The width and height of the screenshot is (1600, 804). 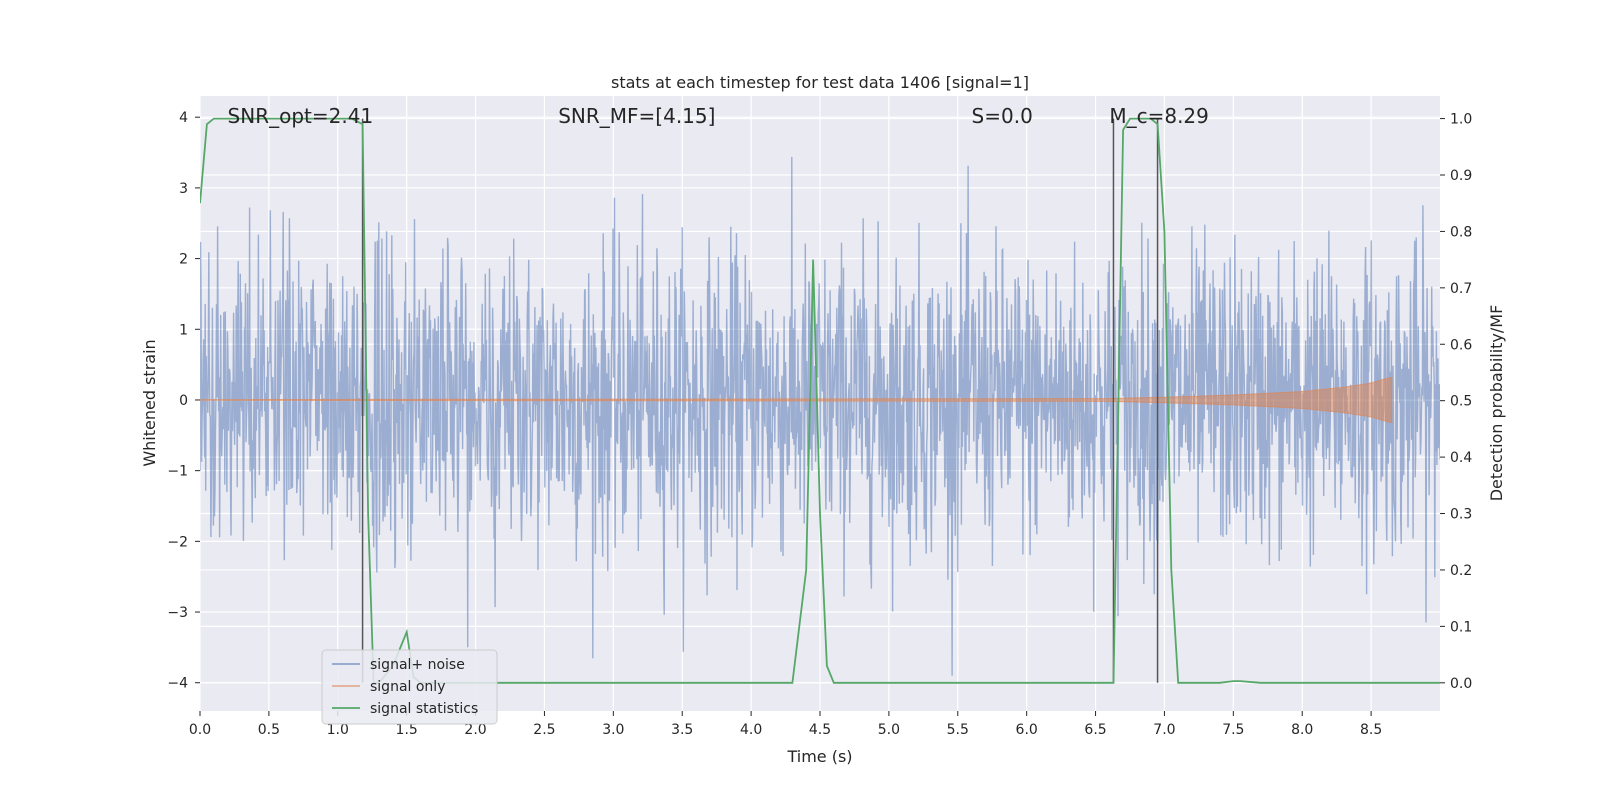 What do you see at coordinates (1002, 116) in the screenshot?
I see `stat-annotation: S=0.0` at bounding box center [1002, 116].